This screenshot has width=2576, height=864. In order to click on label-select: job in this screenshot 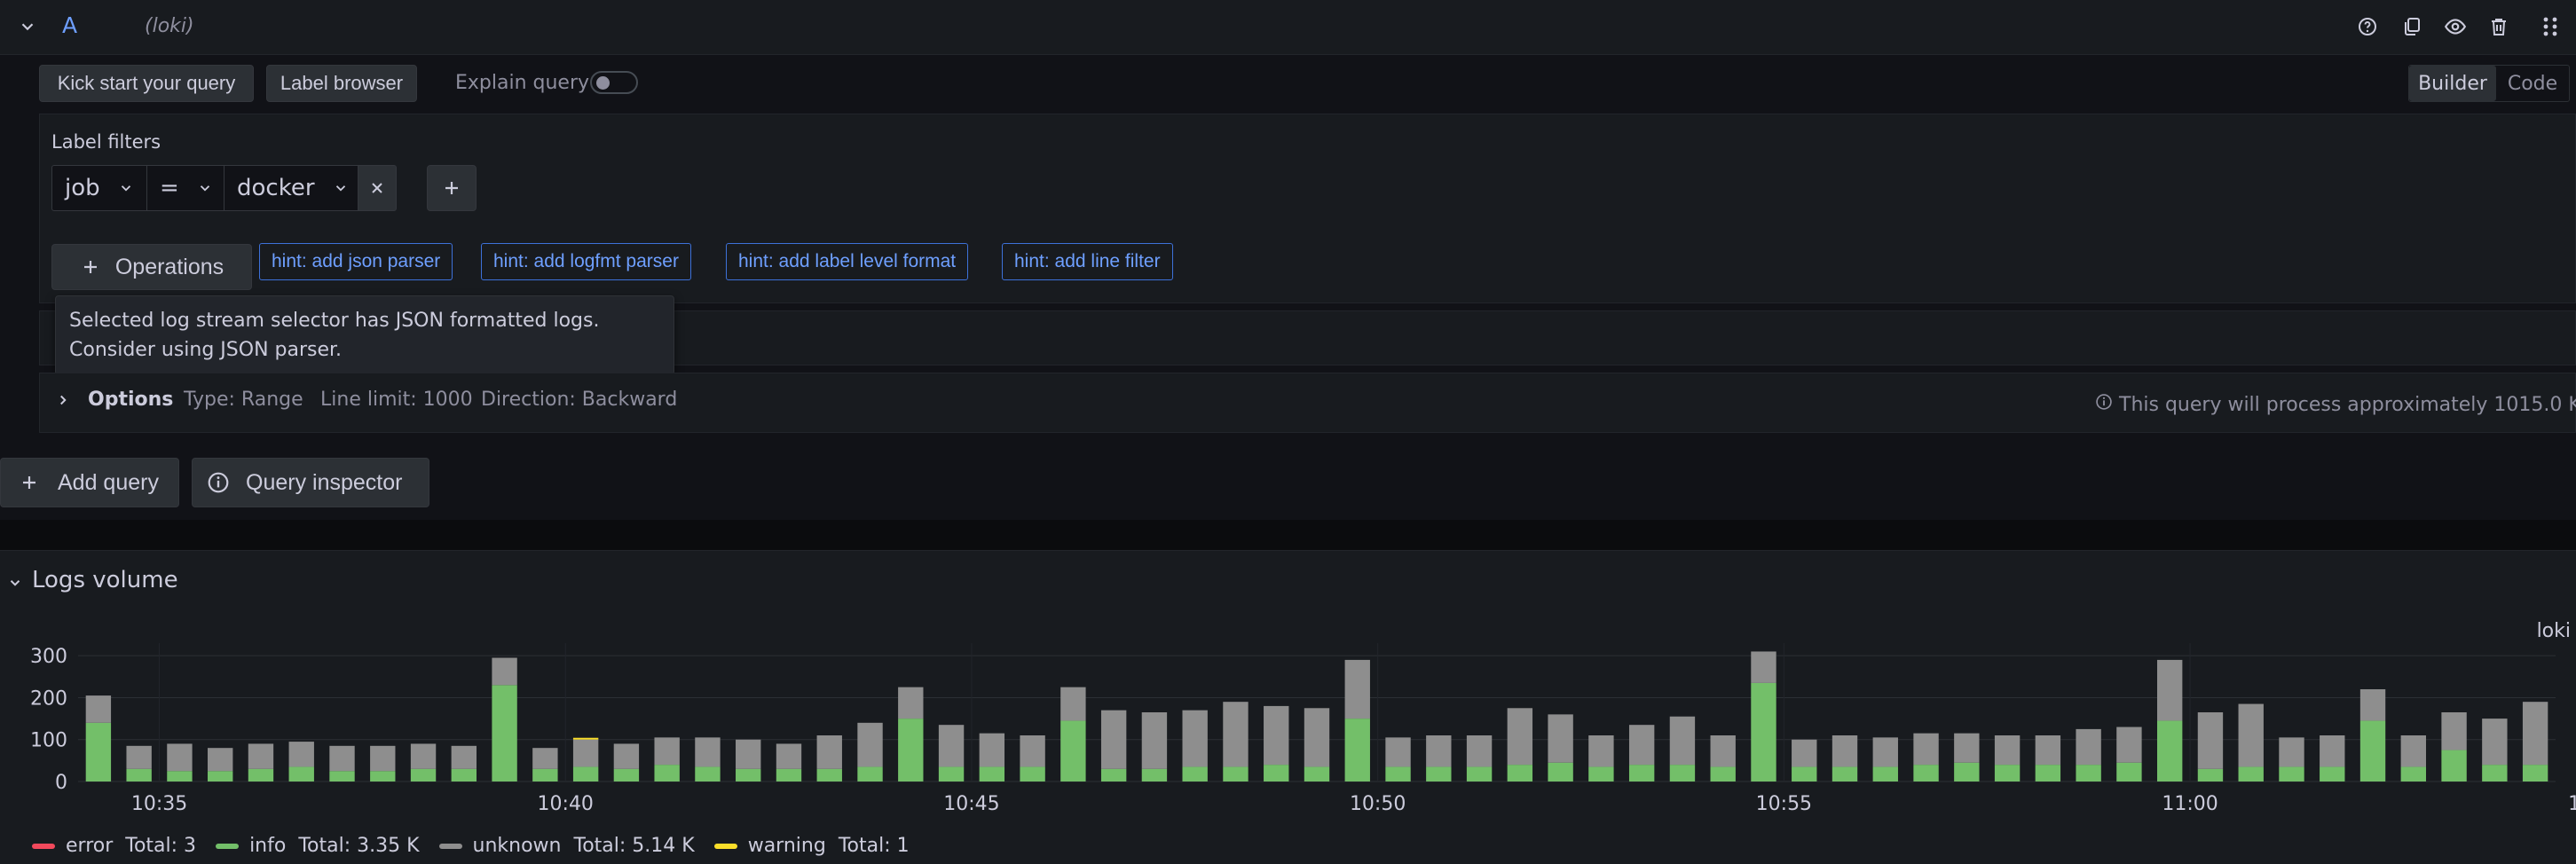, I will do `click(99, 188)`.